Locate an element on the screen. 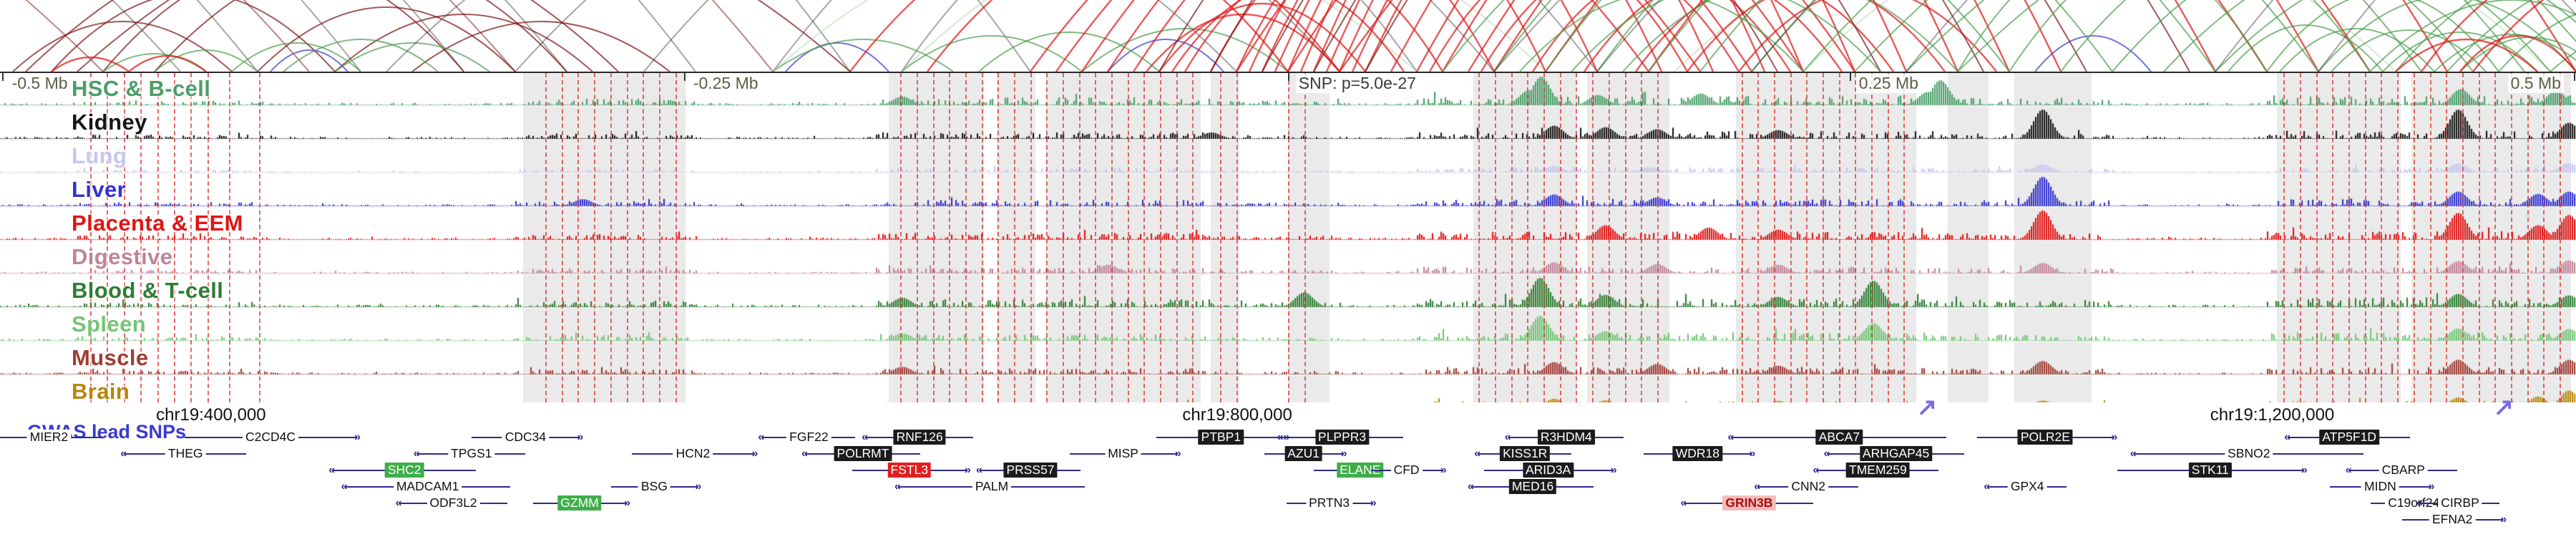  gene-shc2: « SHC2 is located at coordinates (402, 470).